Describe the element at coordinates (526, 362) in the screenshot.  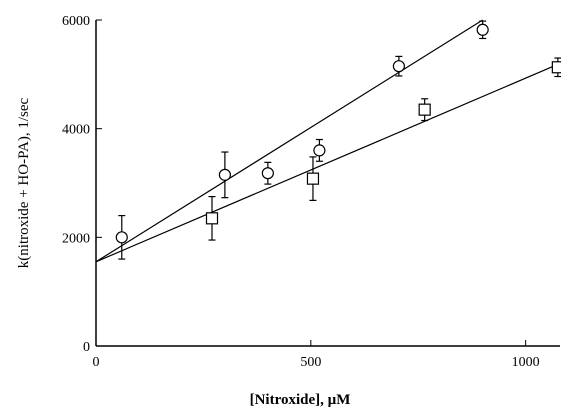
I see `x-tick-label-2: 1000` at that location.